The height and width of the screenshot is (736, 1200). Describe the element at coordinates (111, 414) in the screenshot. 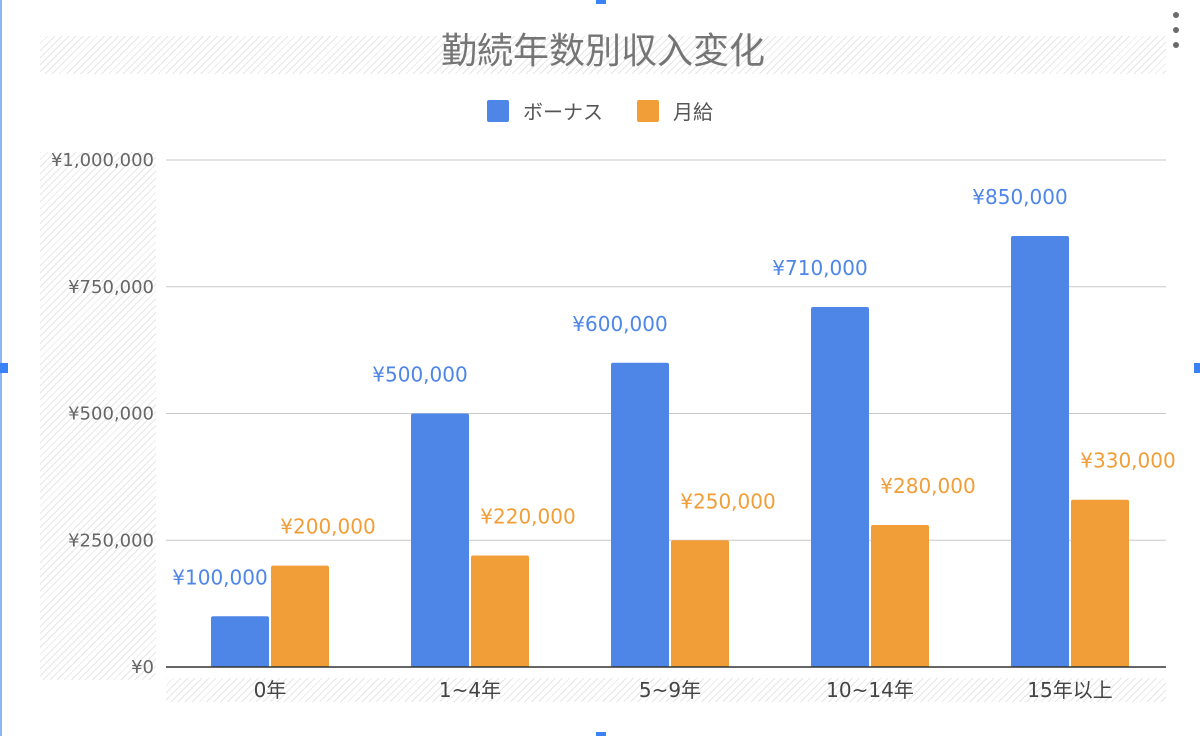

I see `y-tick-label: ¥500,000` at that location.